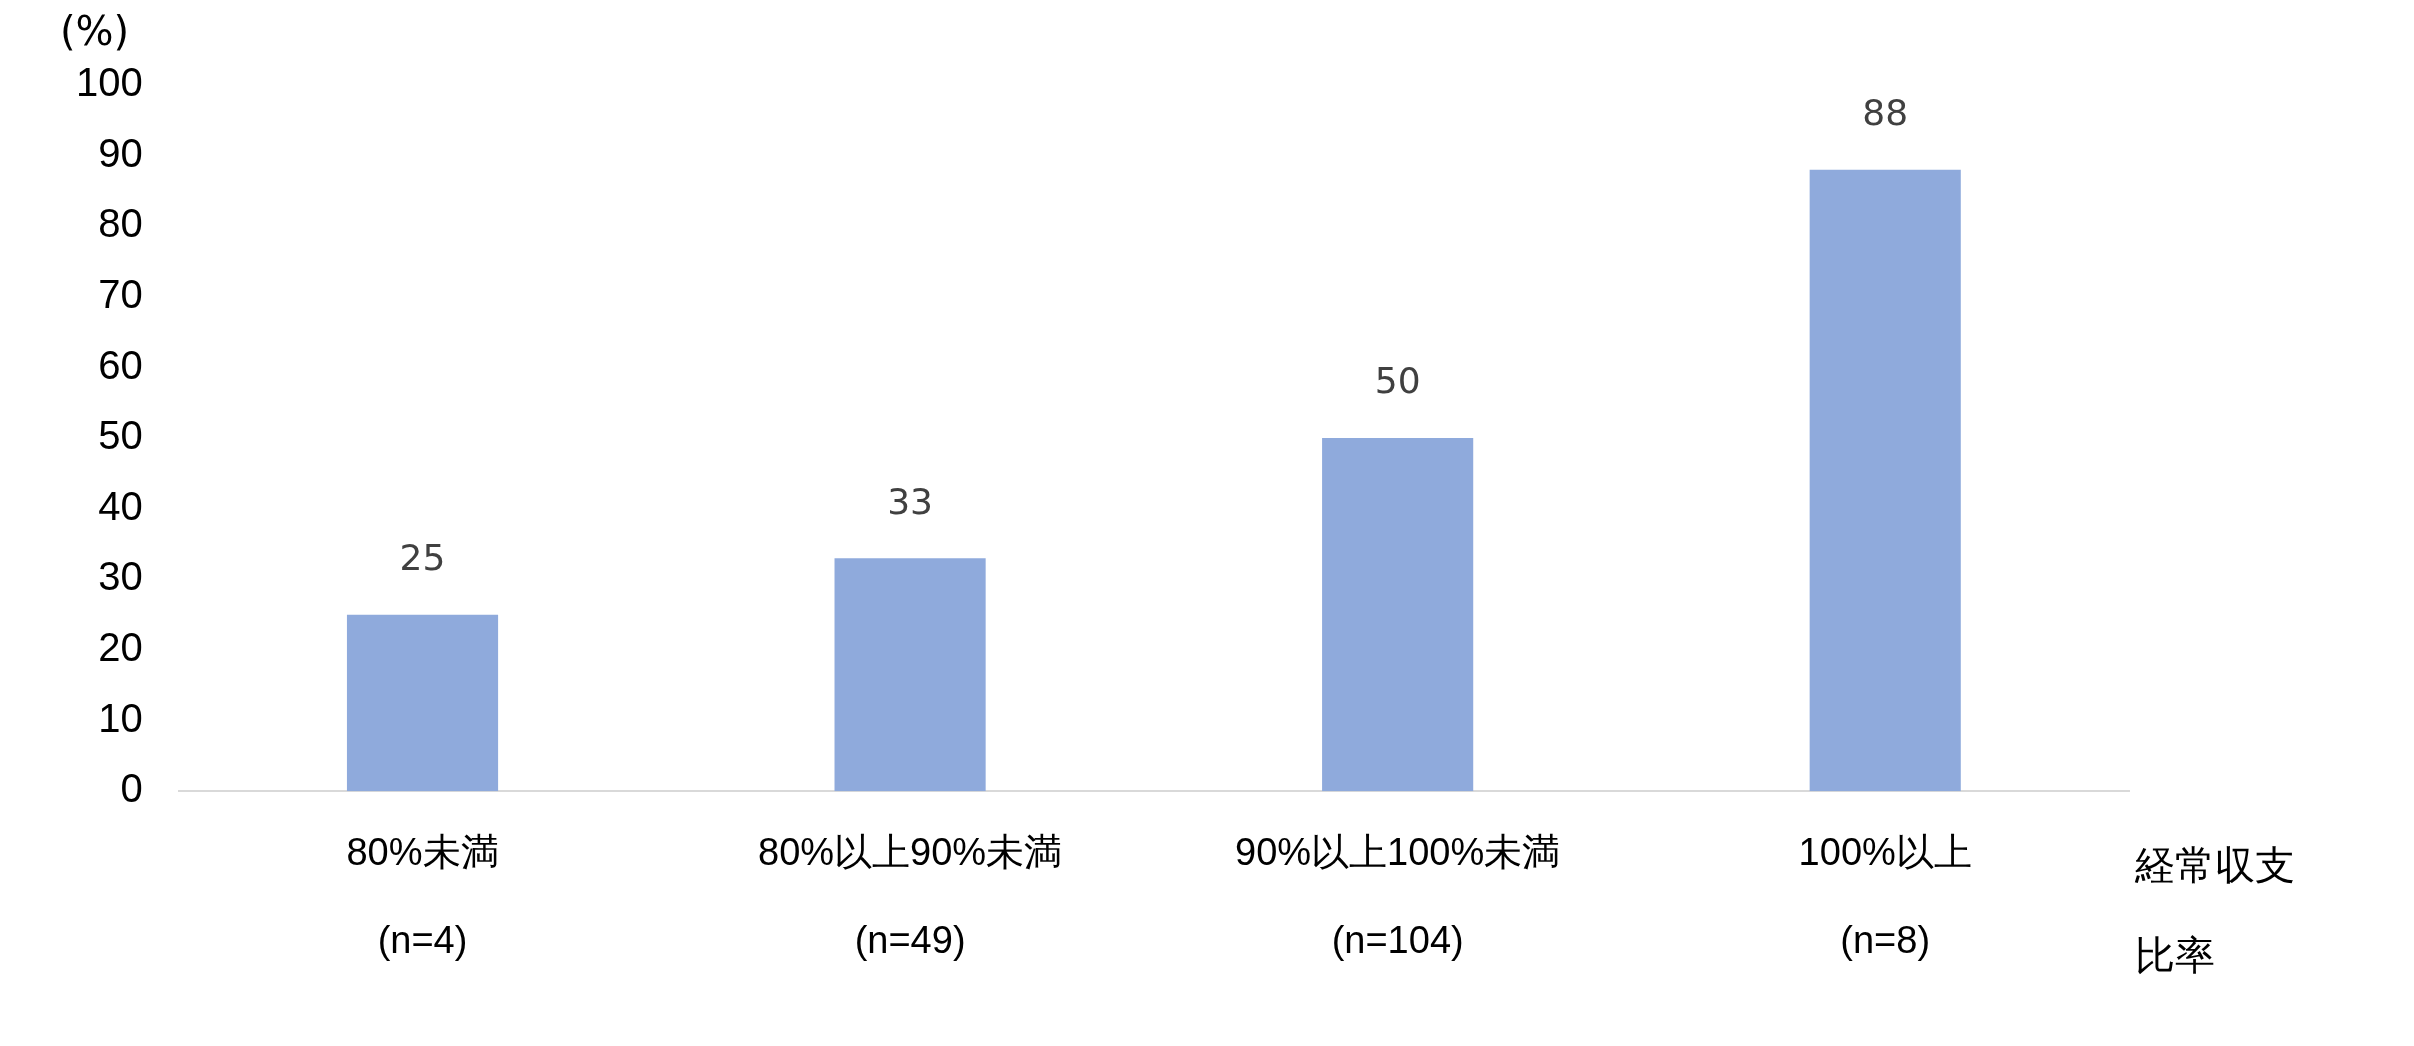  What do you see at coordinates (120, 717) in the screenshot?
I see `y-tick-label: 10` at bounding box center [120, 717].